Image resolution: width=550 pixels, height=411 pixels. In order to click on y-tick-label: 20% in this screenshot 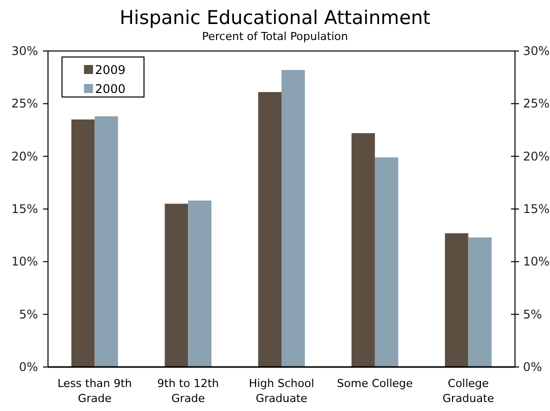, I will do `click(24, 156)`.